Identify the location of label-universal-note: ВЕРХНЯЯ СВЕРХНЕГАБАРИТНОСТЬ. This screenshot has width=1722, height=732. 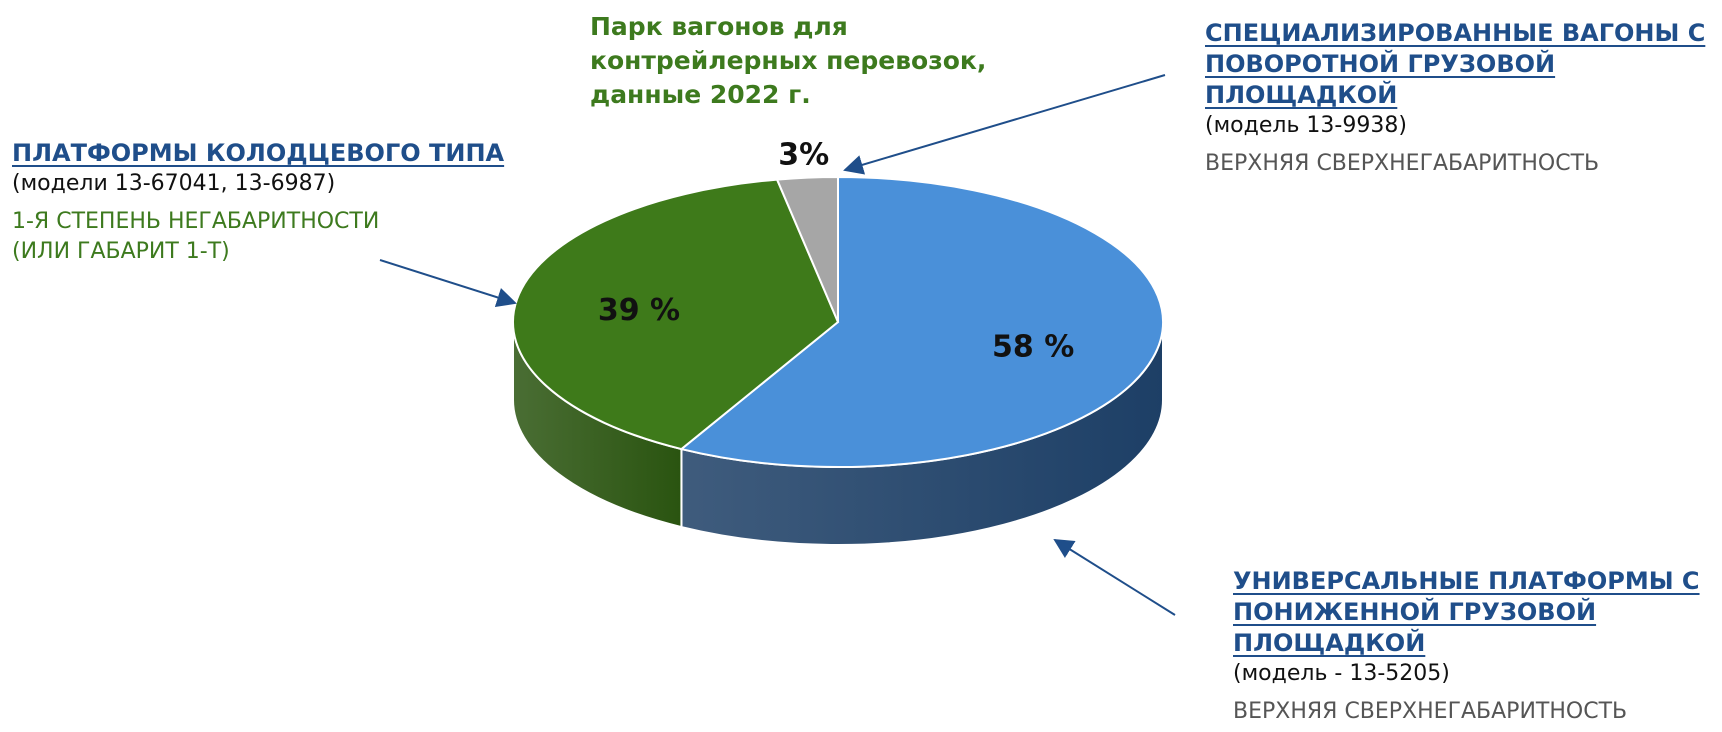
(1430, 711).